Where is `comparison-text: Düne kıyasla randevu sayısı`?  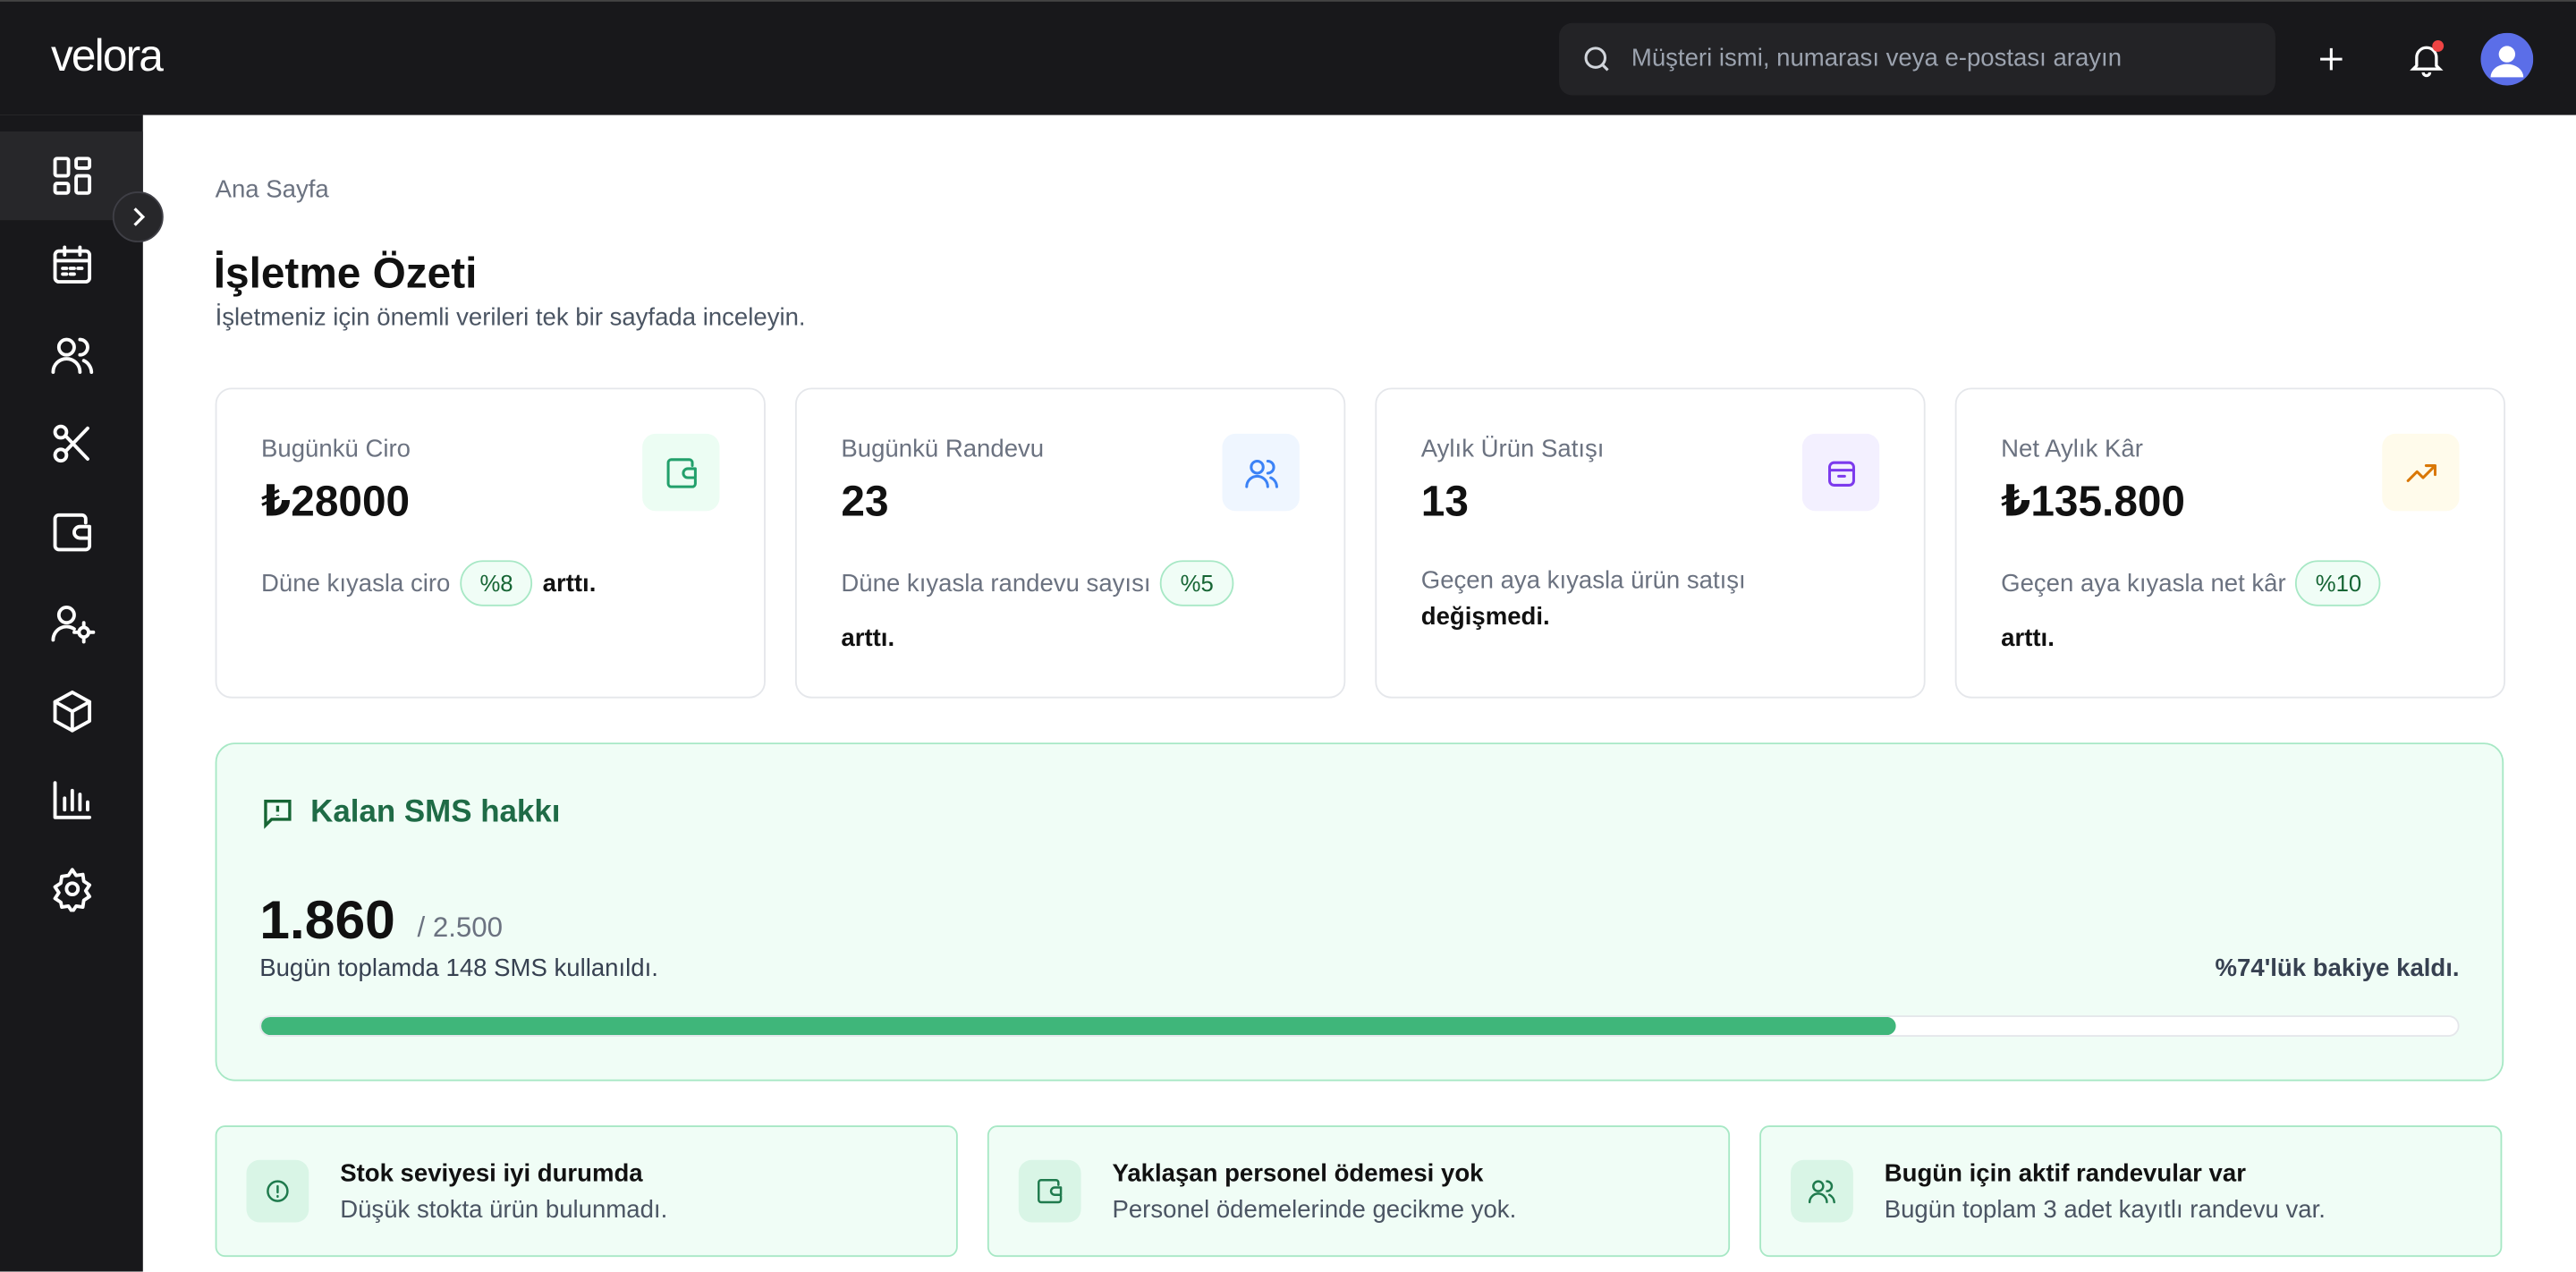
comparison-text: Düne kıyasla randevu sayısı is located at coordinates (996, 584).